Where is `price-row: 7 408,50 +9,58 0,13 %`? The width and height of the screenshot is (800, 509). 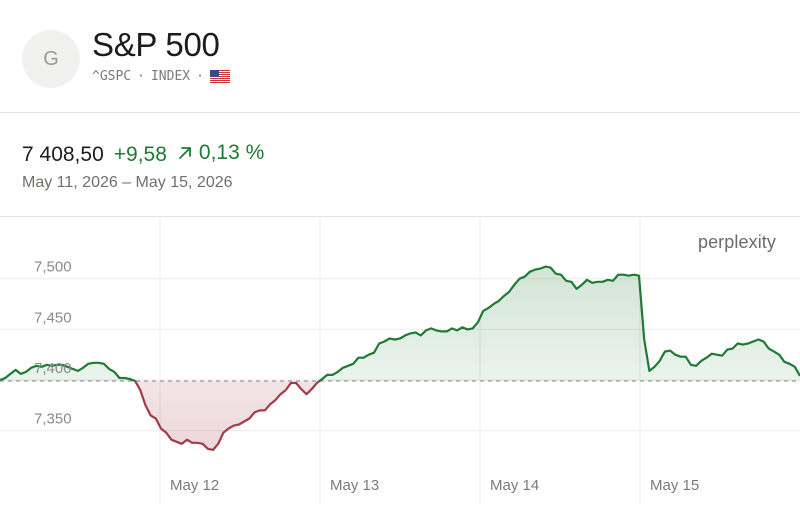
price-row: 7 408,50 +9,58 0,13 % is located at coordinates (143, 154).